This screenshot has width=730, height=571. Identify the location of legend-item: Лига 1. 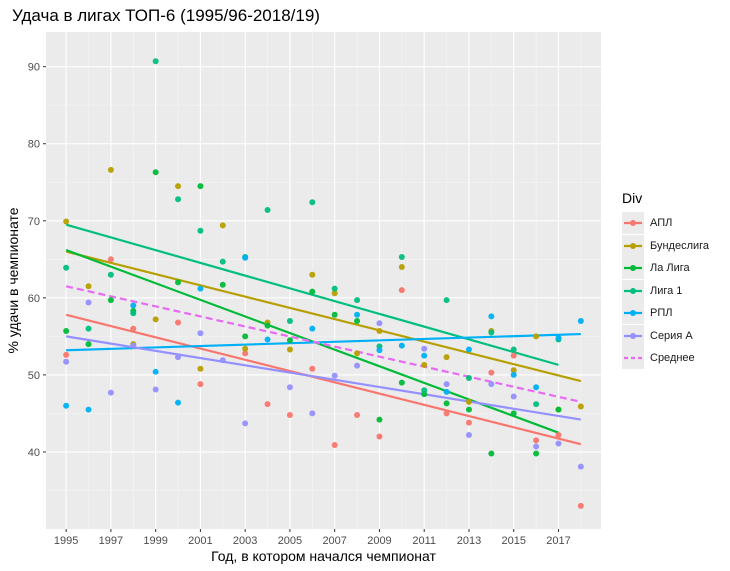
(665, 291).